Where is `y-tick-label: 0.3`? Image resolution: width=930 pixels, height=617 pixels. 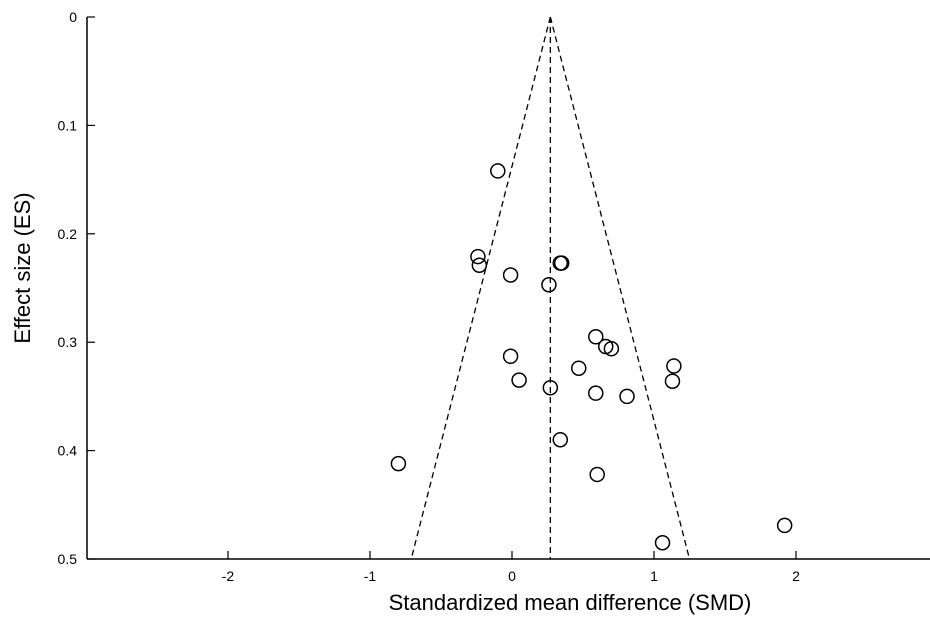
y-tick-label: 0.3 is located at coordinates (68, 342).